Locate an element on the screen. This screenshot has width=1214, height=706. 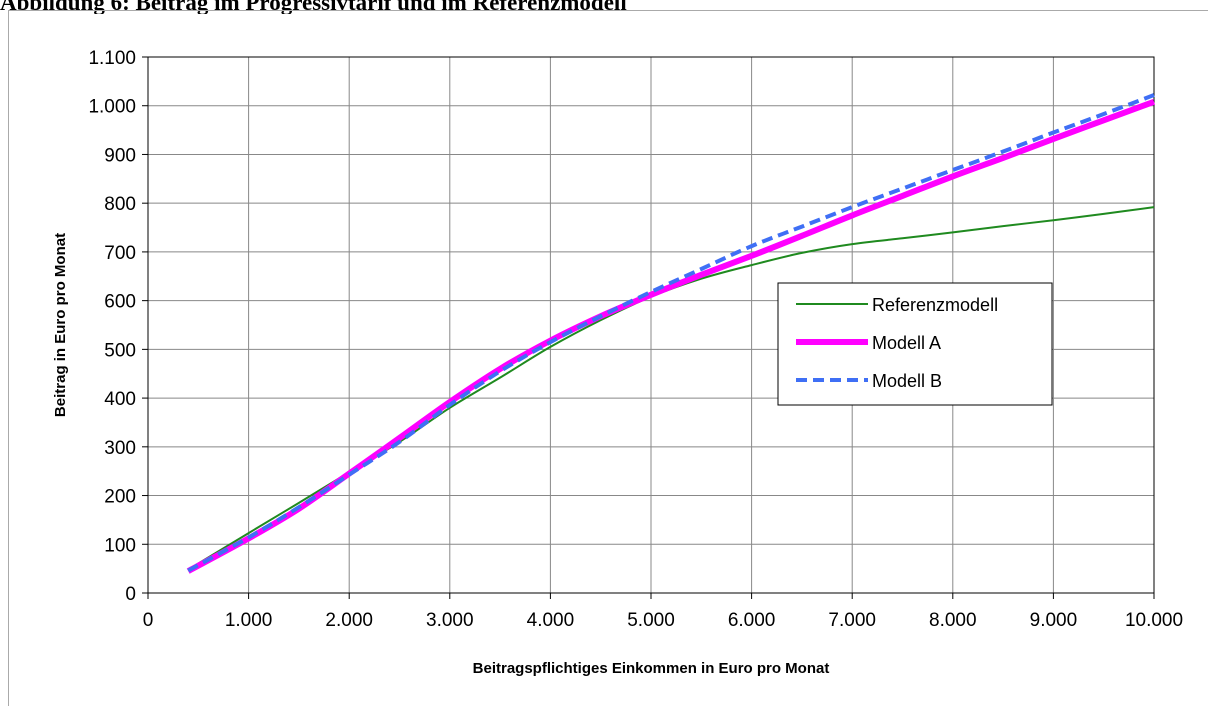
chart-legend: Referenzmodell Modell A Modell B is located at coordinates (915, 344).